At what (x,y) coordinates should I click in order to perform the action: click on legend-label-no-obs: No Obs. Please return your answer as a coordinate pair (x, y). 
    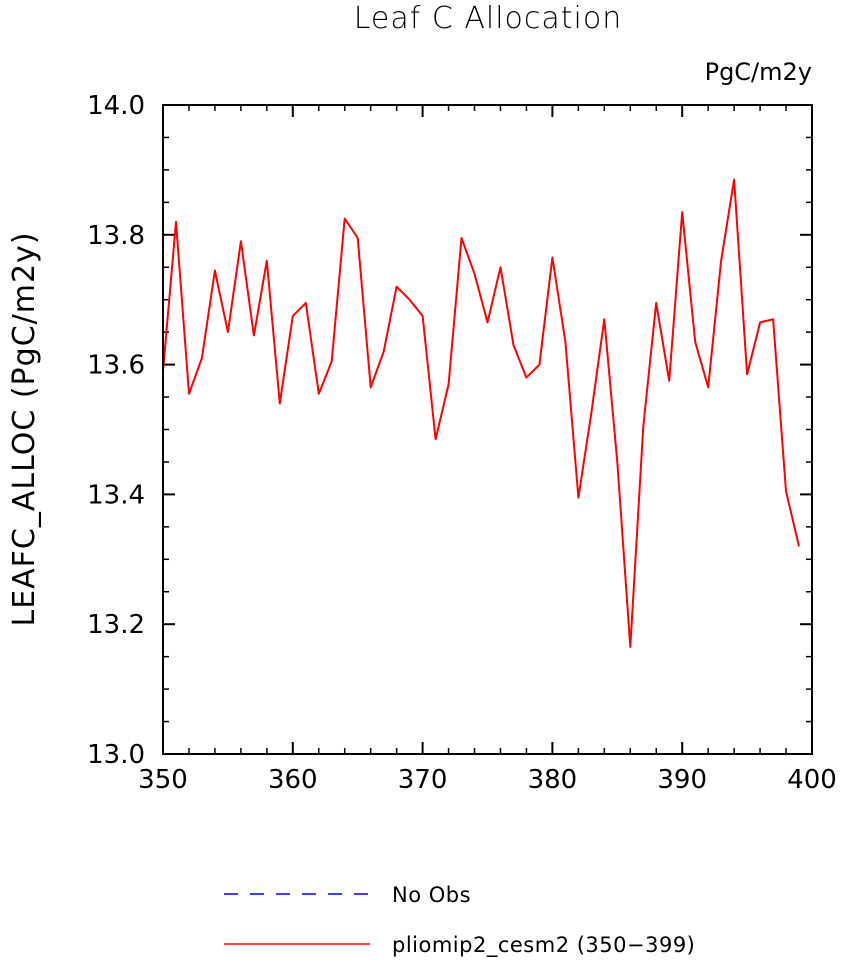
    Looking at the image, I should click on (431, 895).